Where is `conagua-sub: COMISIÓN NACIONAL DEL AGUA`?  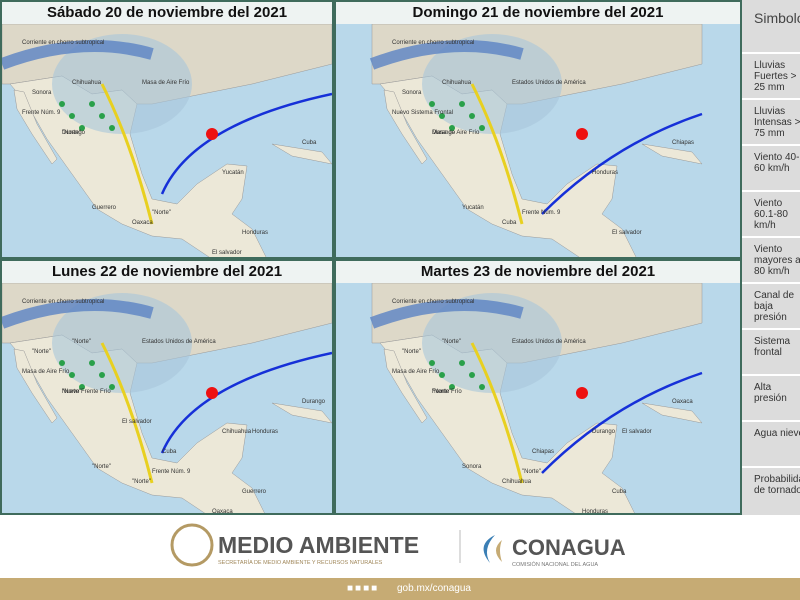
conagua-sub: COMISIÓN NACIONAL DEL AGUA is located at coordinates (555, 564).